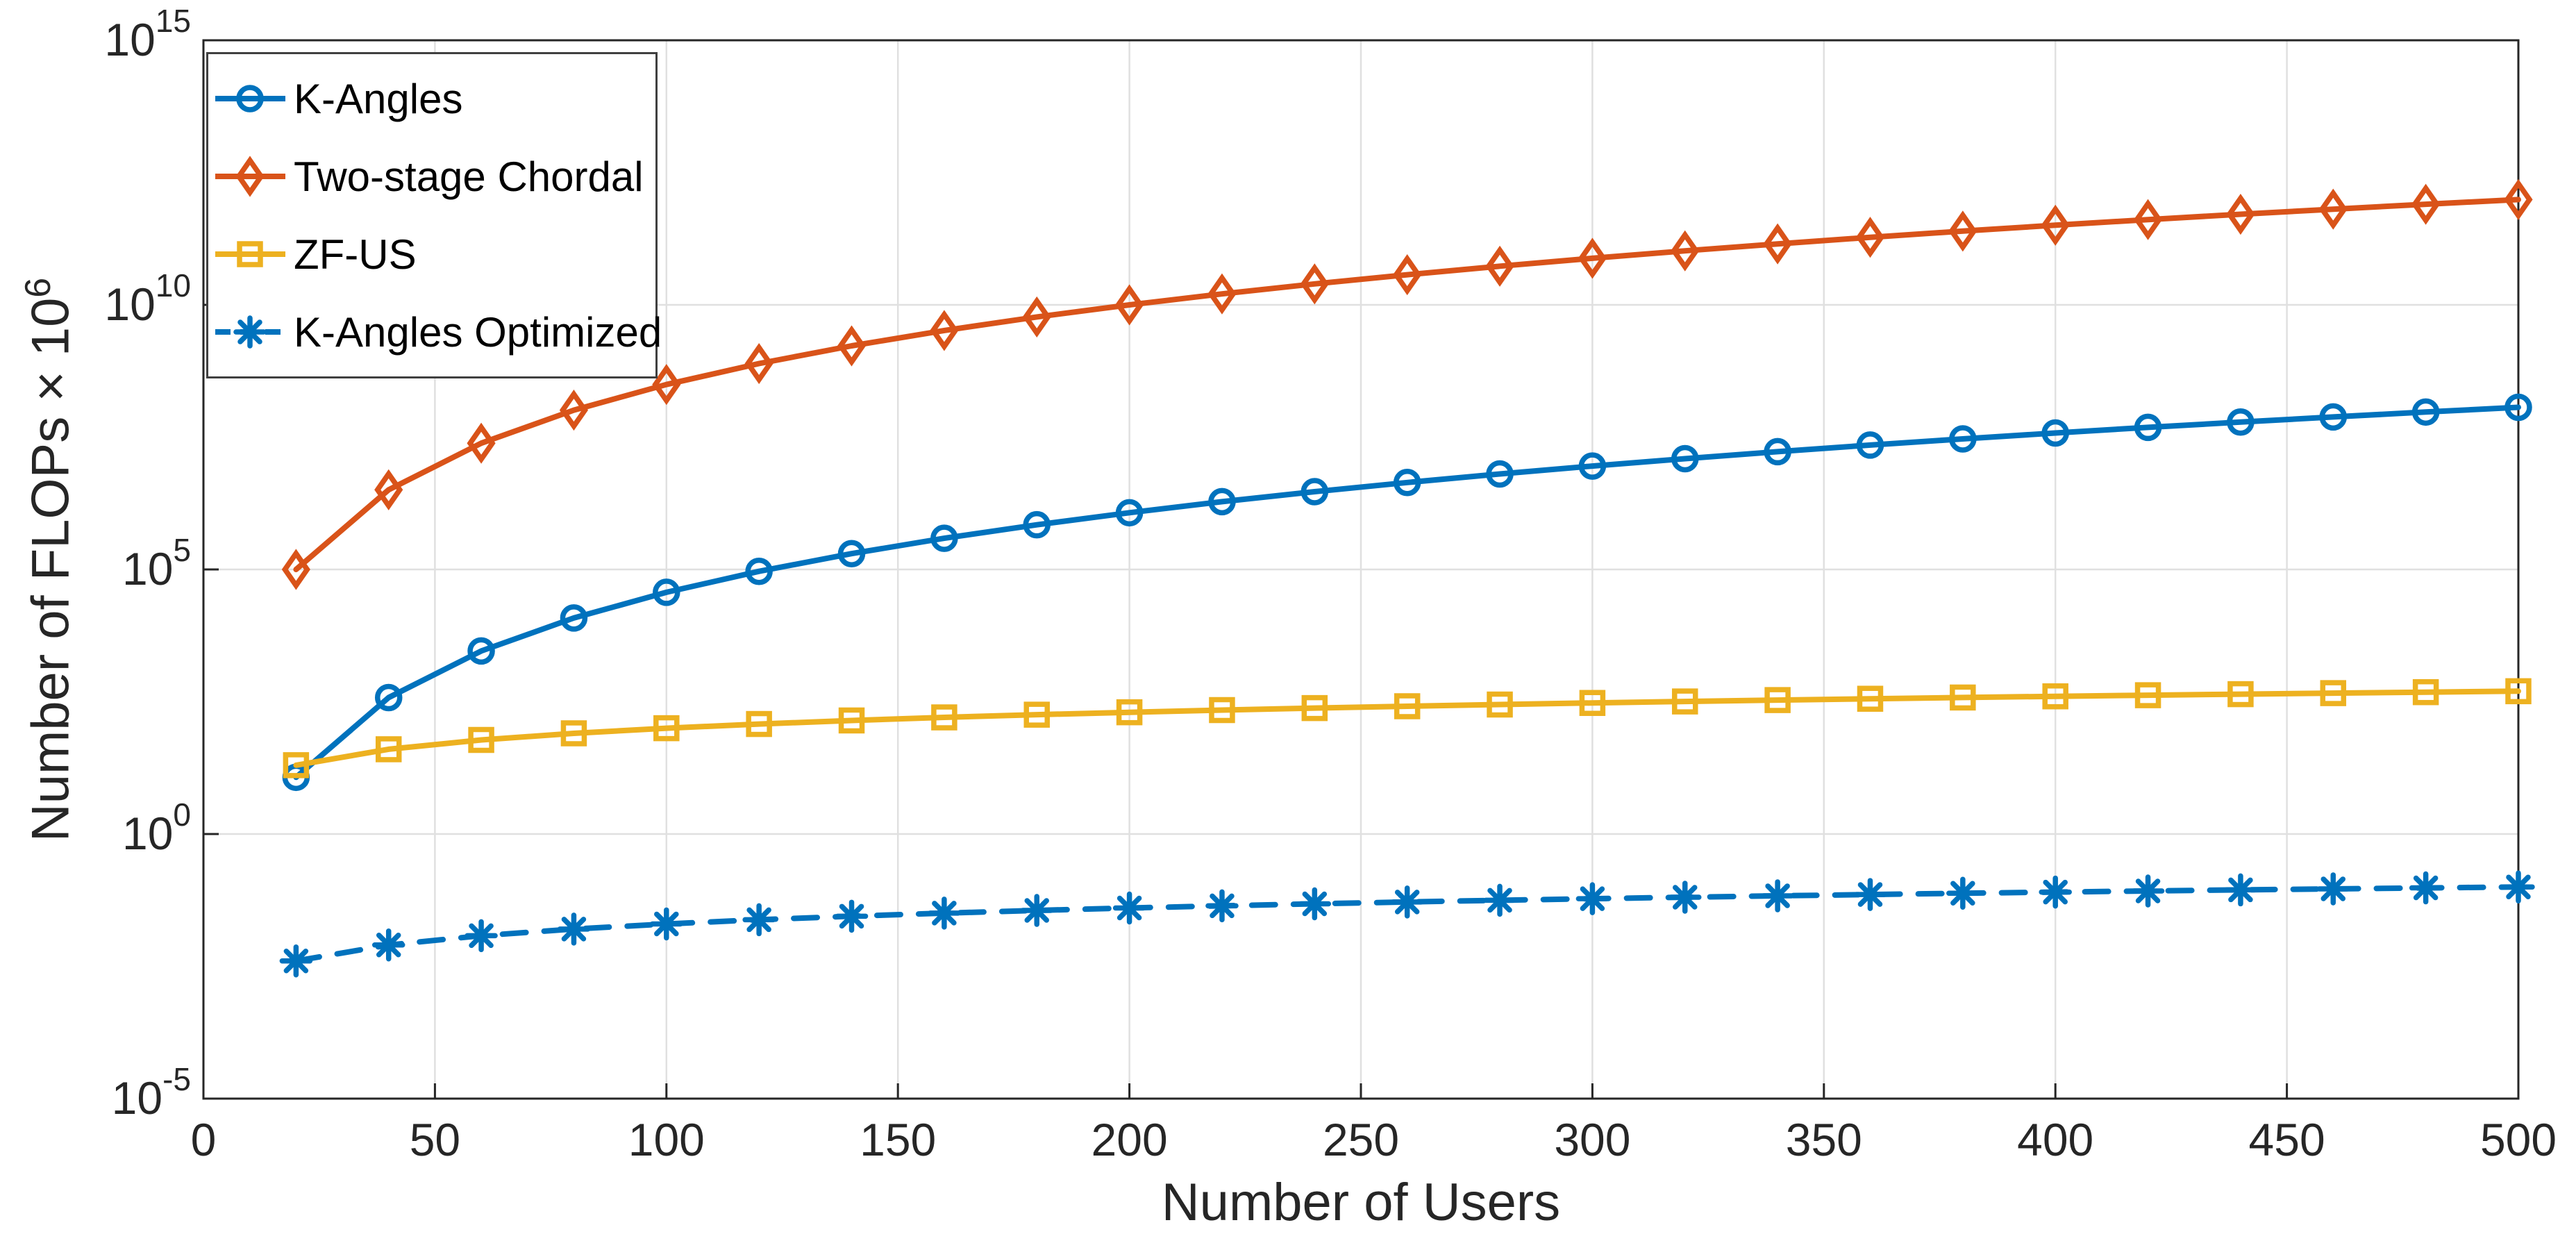  What do you see at coordinates (2287, 1139) in the screenshot?
I see `svg-text: 450` at bounding box center [2287, 1139].